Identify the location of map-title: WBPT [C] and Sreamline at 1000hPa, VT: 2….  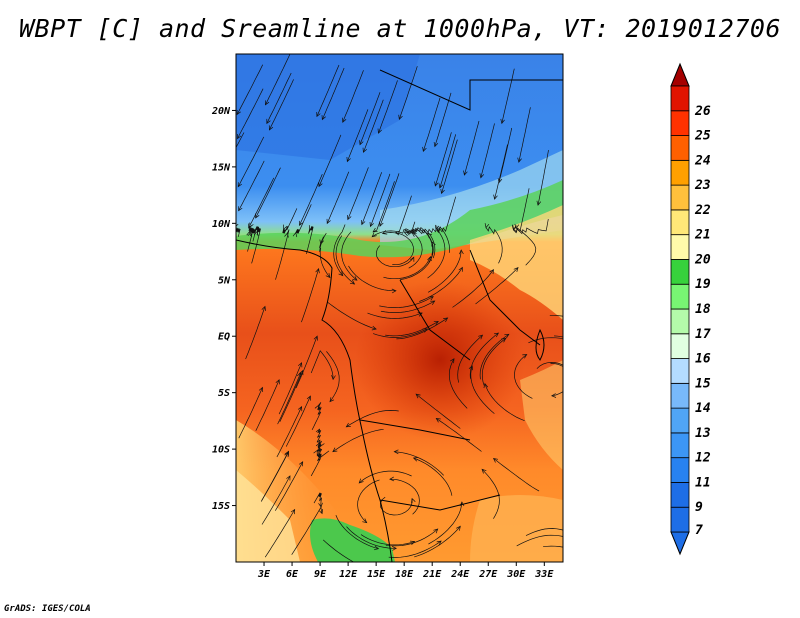
(399, 28).